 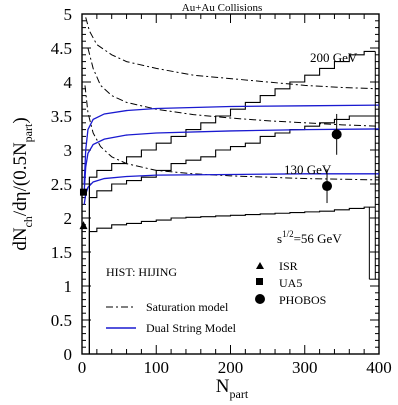 What do you see at coordinates (222, 8) in the screenshot?
I see `chart-title: Au+Au Collisions` at bounding box center [222, 8].